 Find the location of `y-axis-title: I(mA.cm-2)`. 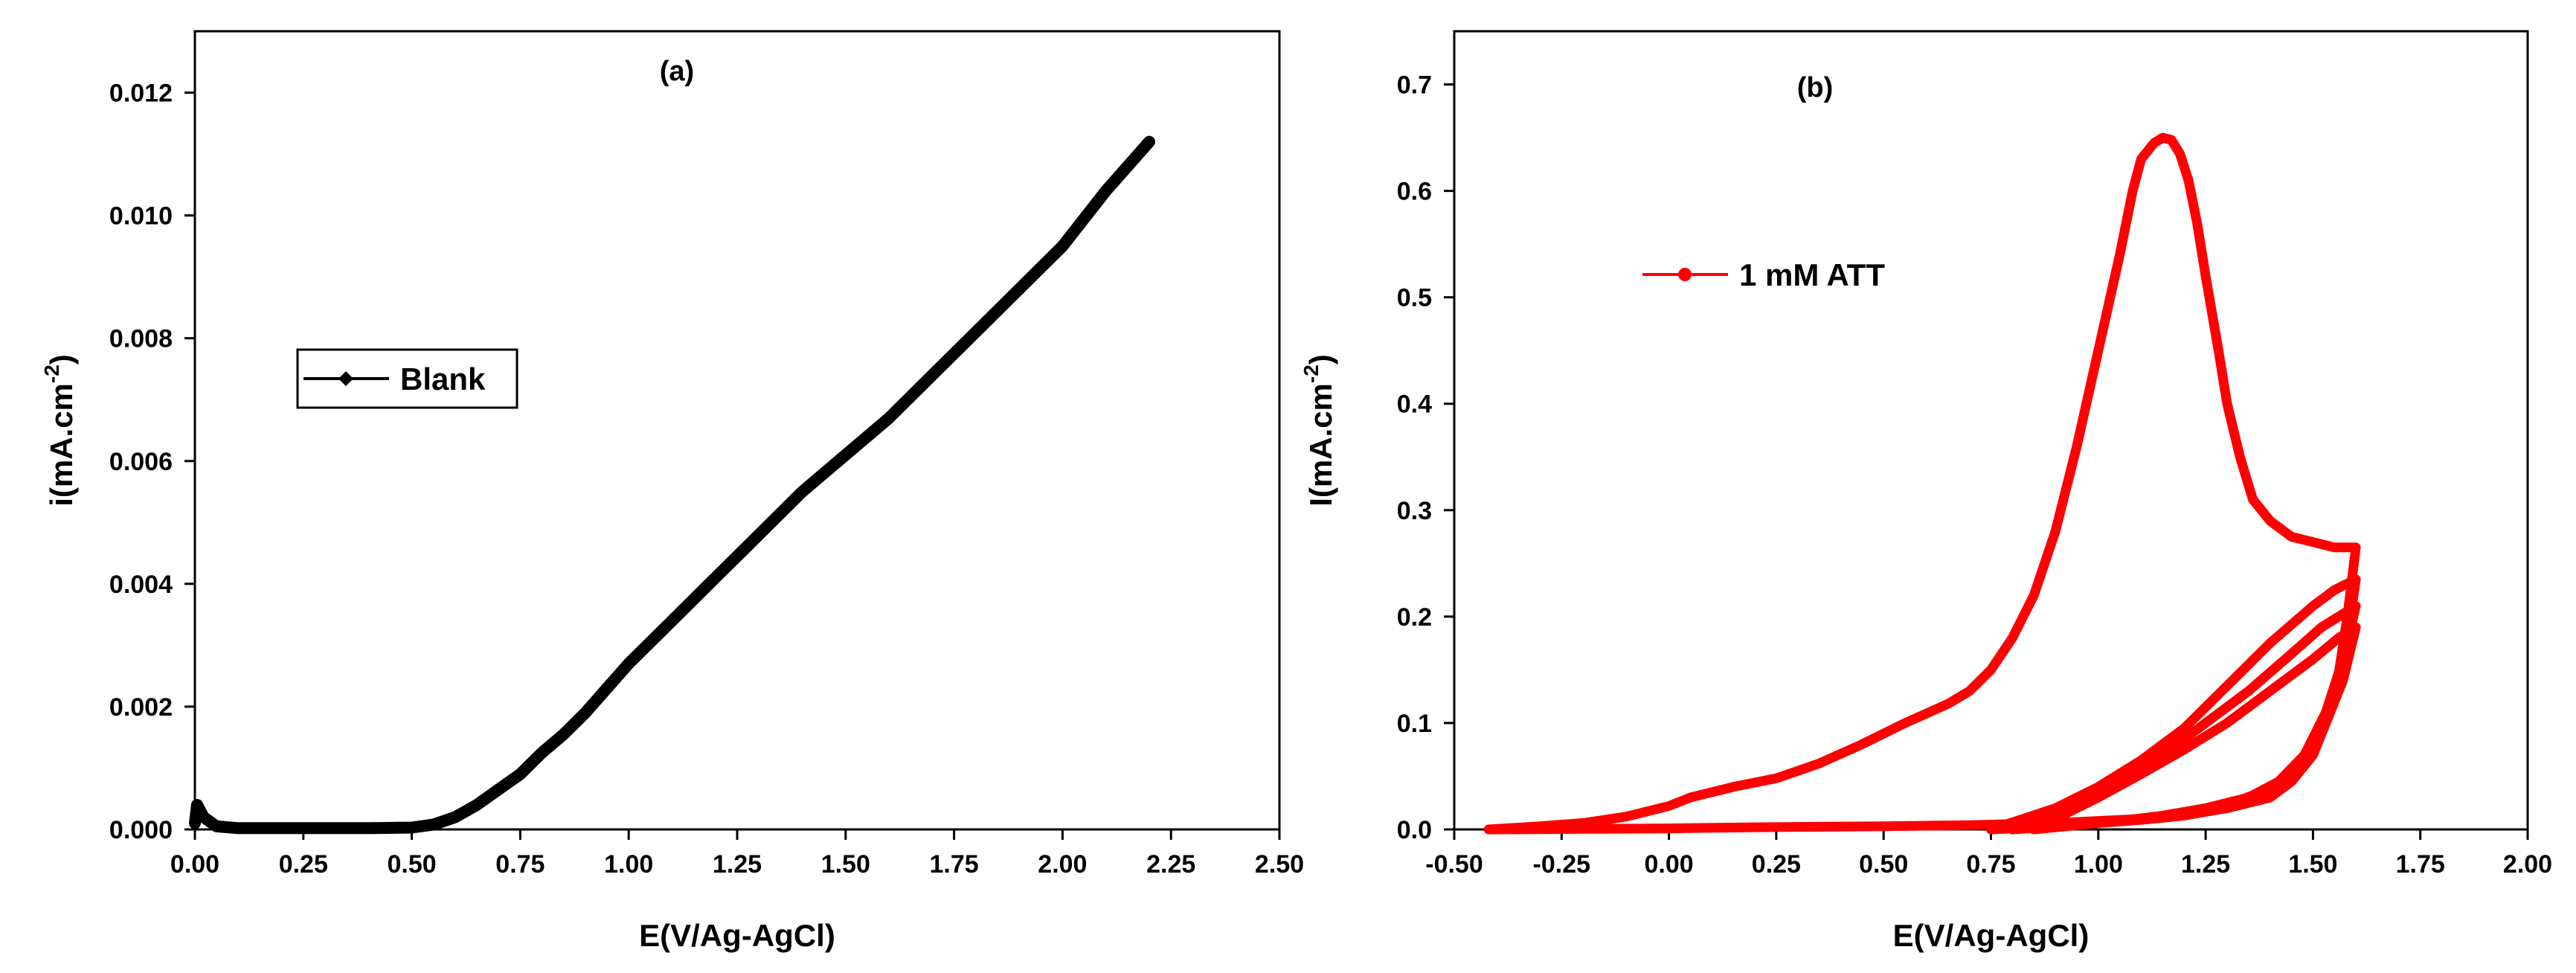

y-axis-title: I(mA.cm-2) is located at coordinates (1319, 430).